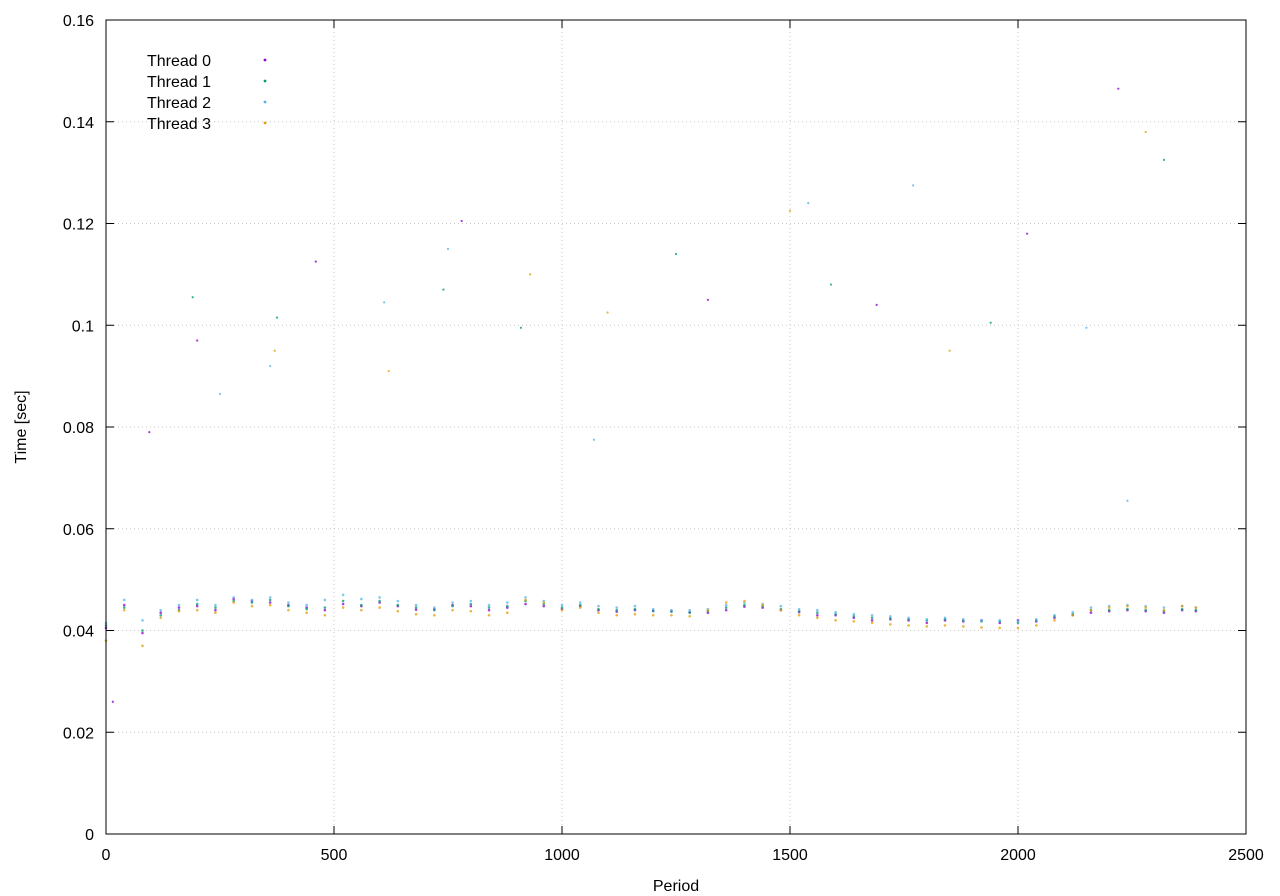 Image resolution: width=1280 pixels, height=896 pixels. What do you see at coordinates (334, 855) in the screenshot?
I see `x-tick-label: 500` at bounding box center [334, 855].